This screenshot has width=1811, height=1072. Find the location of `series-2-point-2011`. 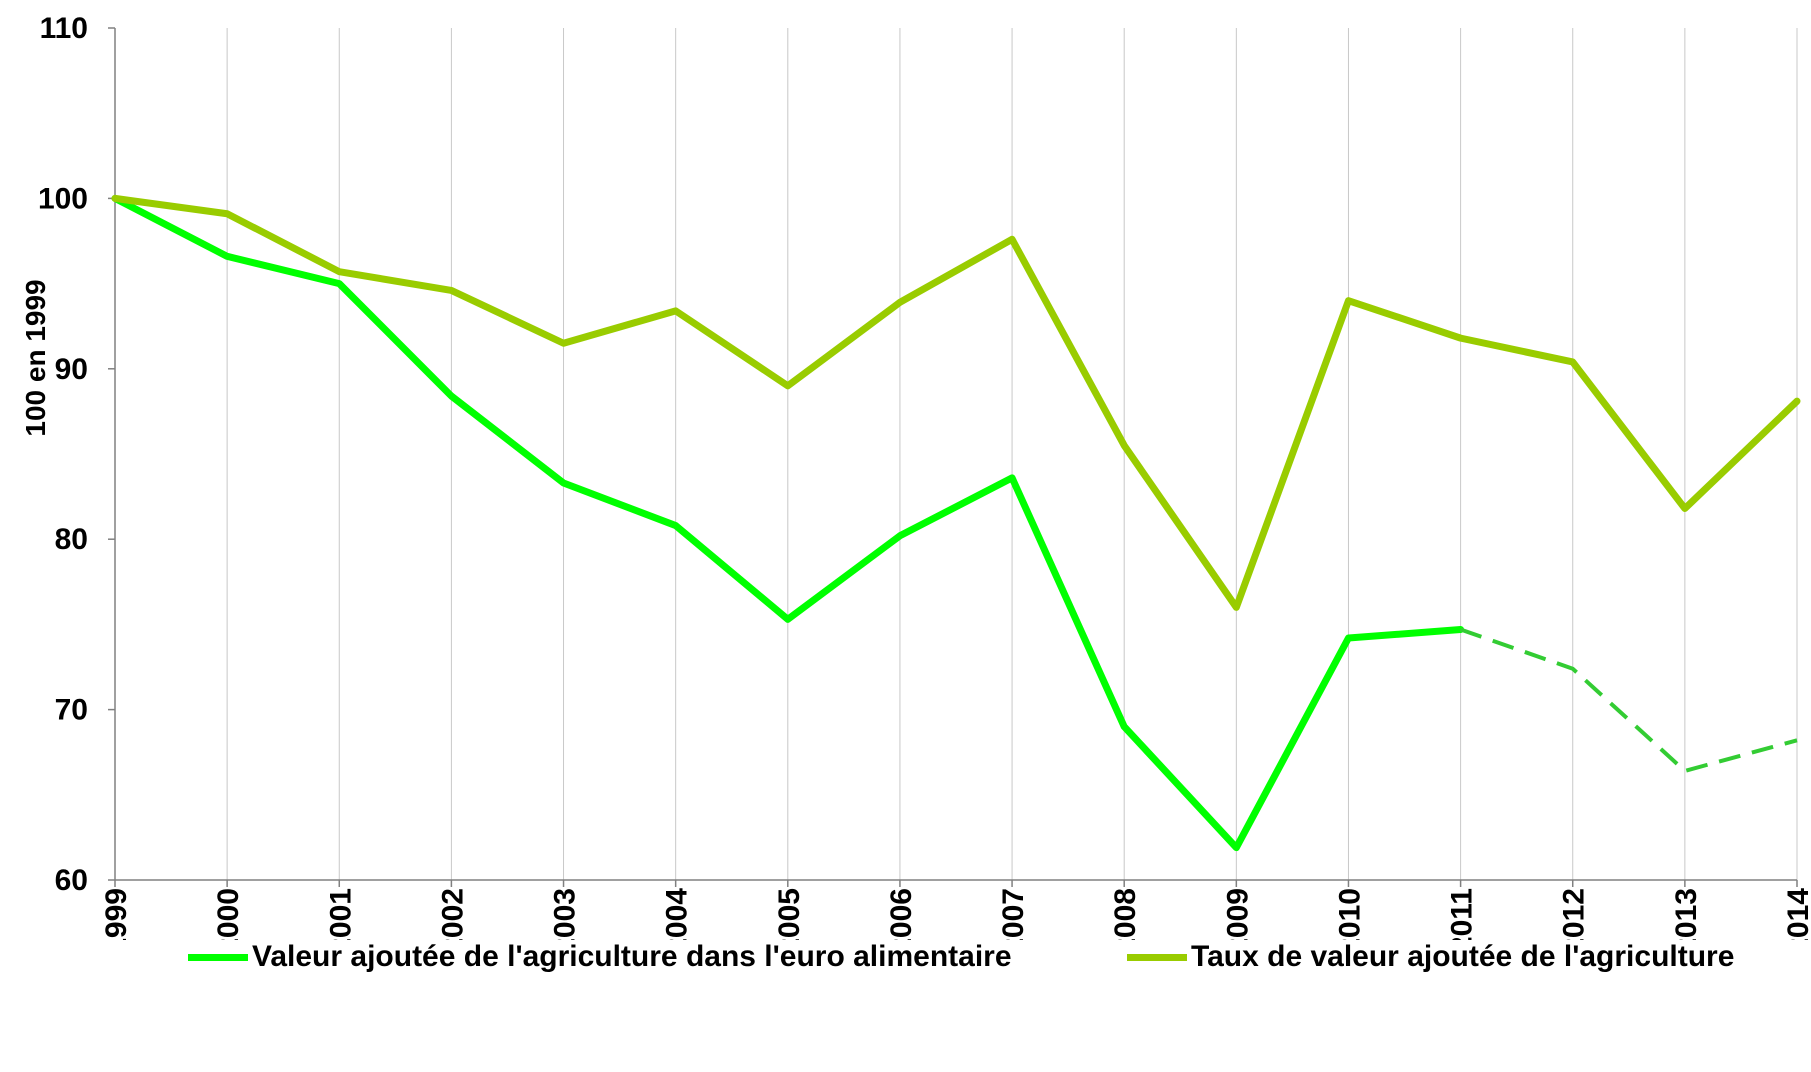

series-2-point-2011 is located at coordinates (1461, 338).